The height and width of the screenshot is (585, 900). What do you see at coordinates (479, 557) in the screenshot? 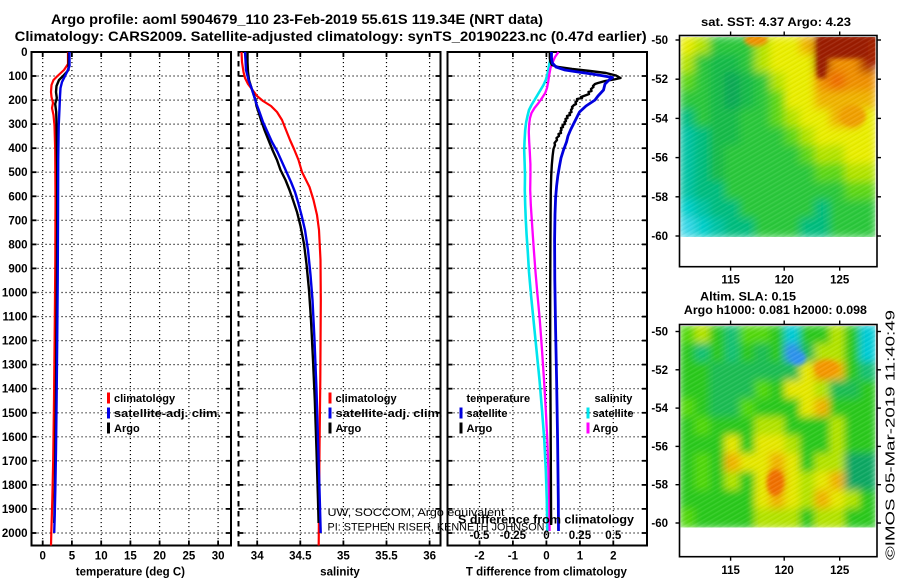
I see `svg-text: -2` at bounding box center [479, 557].